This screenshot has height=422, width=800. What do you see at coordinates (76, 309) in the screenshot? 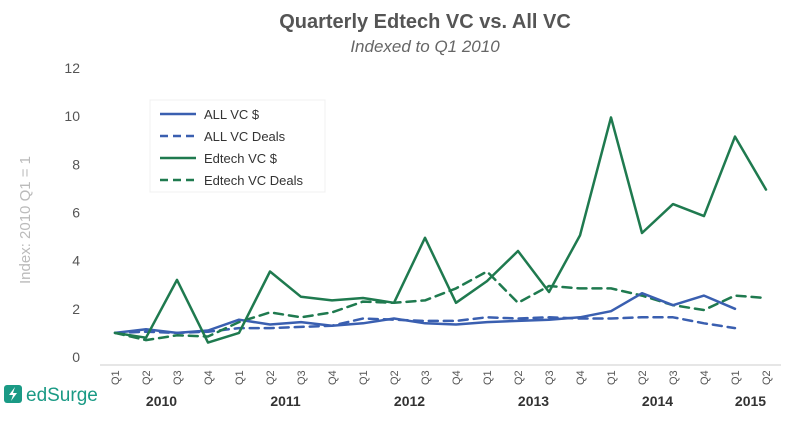
I see `y-tick-label: 2` at bounding box center [76, 309].